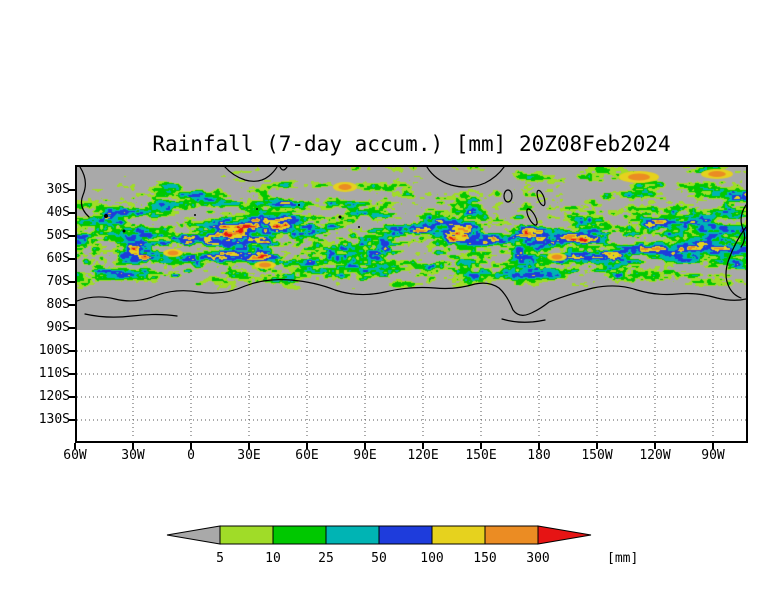 This screenshot has height=612, width=784. I want to click on y-tick-label: 100S, so click(54, 350).